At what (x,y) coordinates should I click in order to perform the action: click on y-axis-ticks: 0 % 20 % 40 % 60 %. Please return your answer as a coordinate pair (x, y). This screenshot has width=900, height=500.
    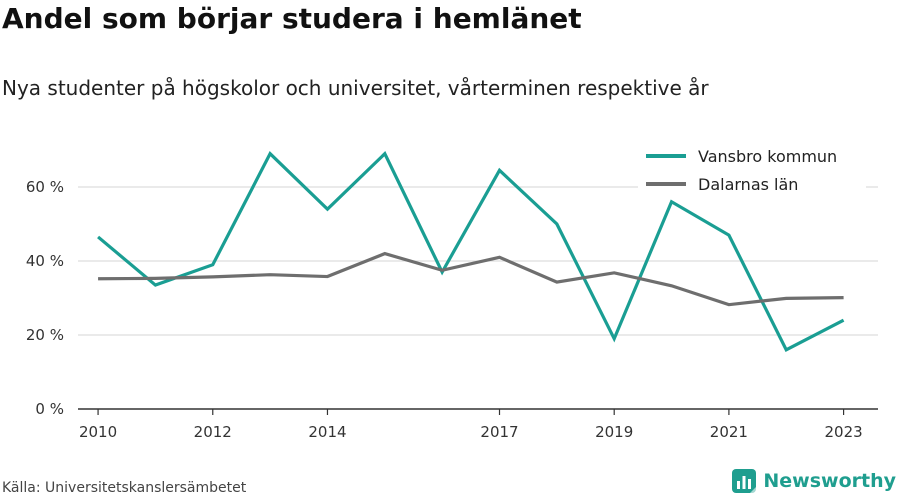
    Looking at the image, I should click on (45, 298).